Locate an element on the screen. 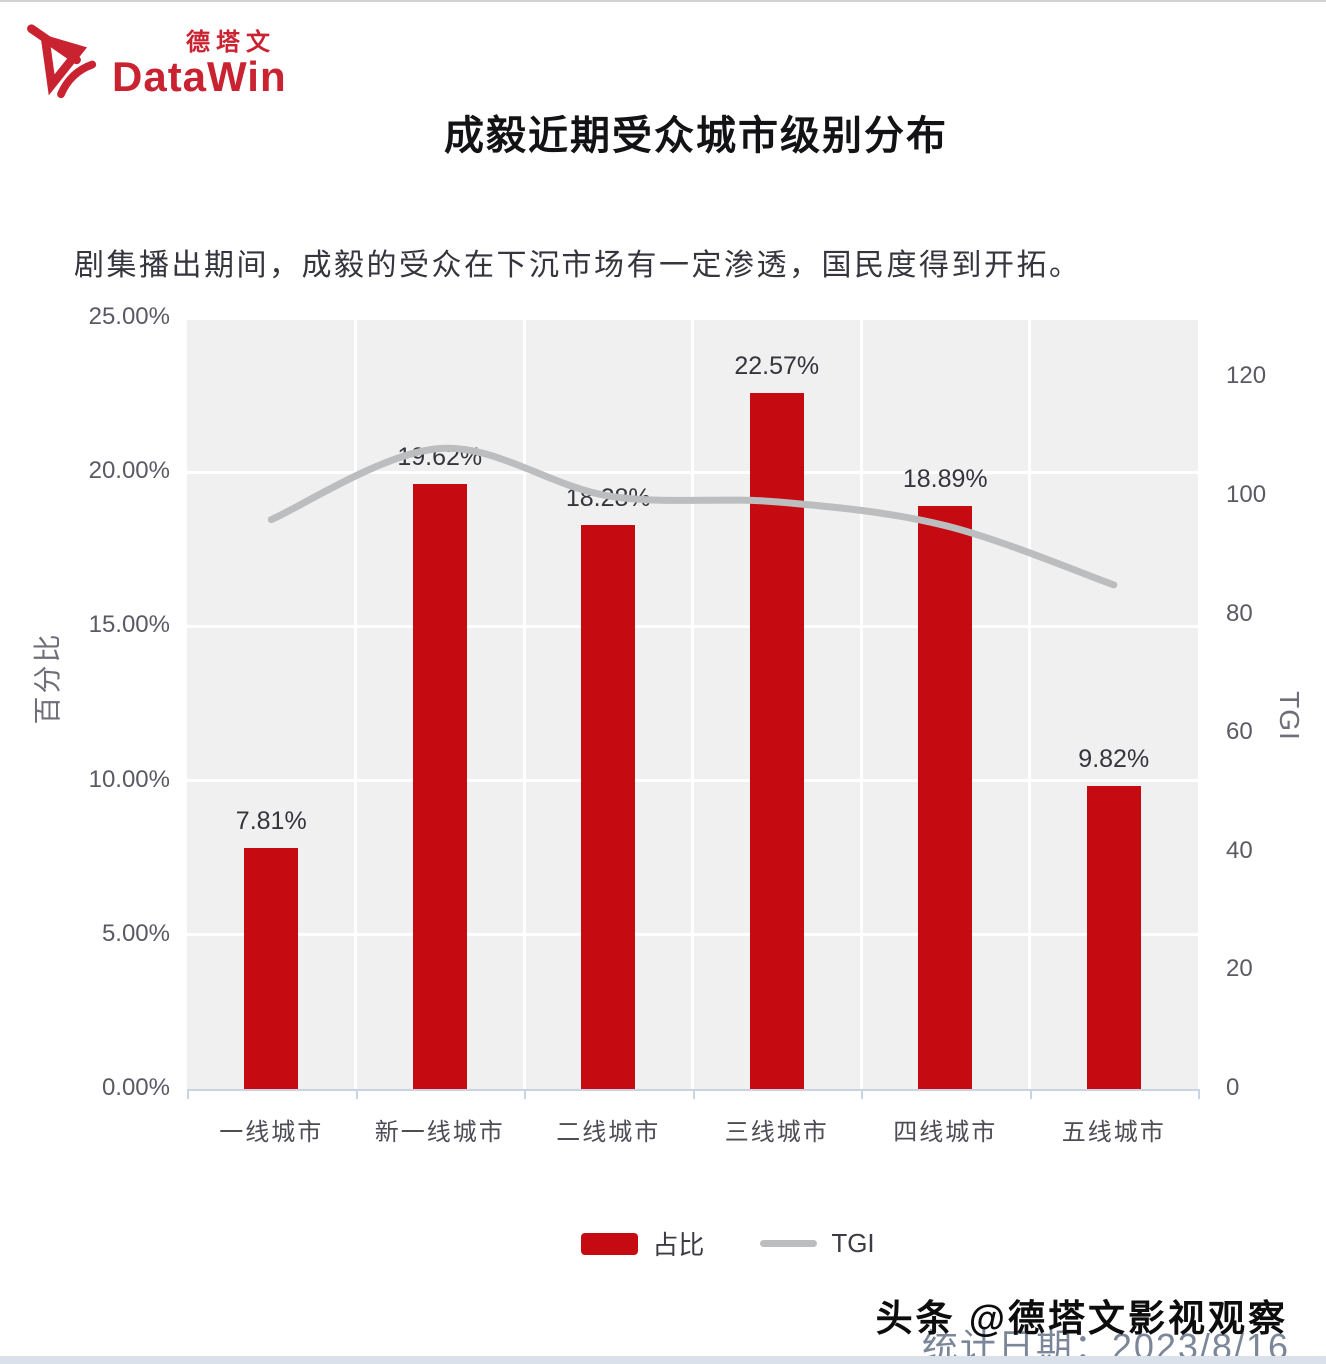 This screenshot has height=1364, width=1326. bar-value-label: 18.28% is located at coordinates (608, 498).